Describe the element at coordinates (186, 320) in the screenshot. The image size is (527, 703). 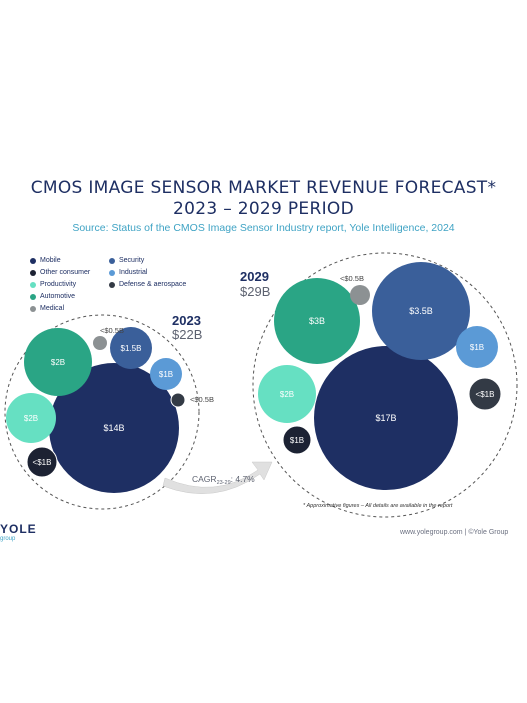
I see `year-label-2023: 2023` at that location.